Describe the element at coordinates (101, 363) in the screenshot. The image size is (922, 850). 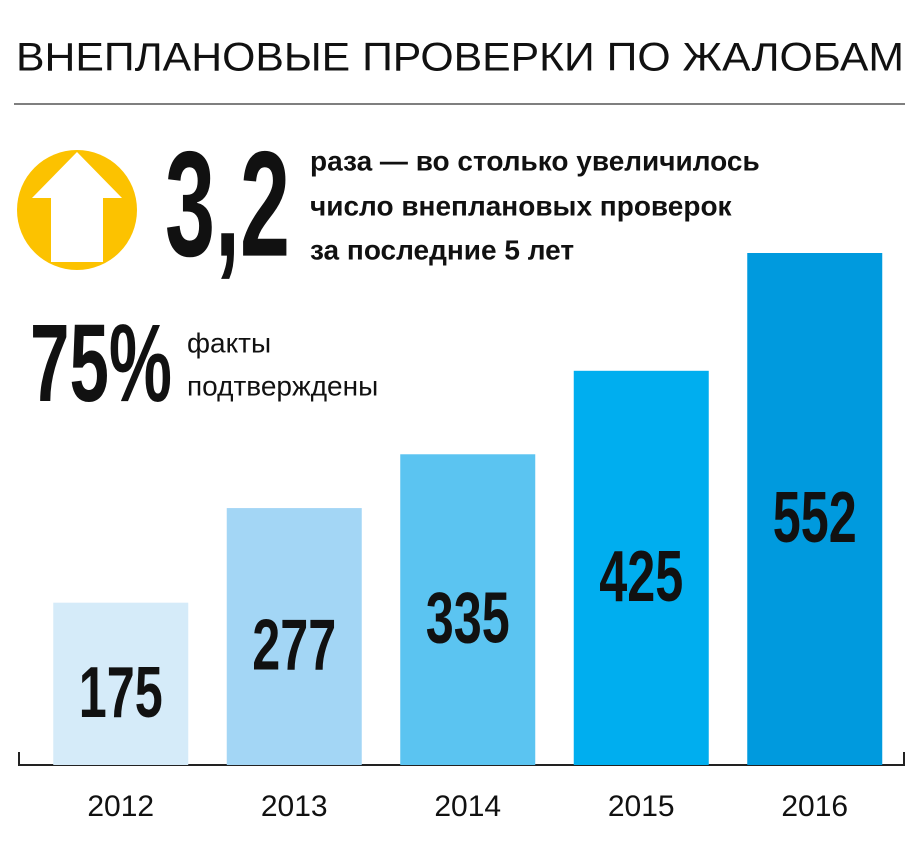
I see `confirmed-value: 75%` at that location.